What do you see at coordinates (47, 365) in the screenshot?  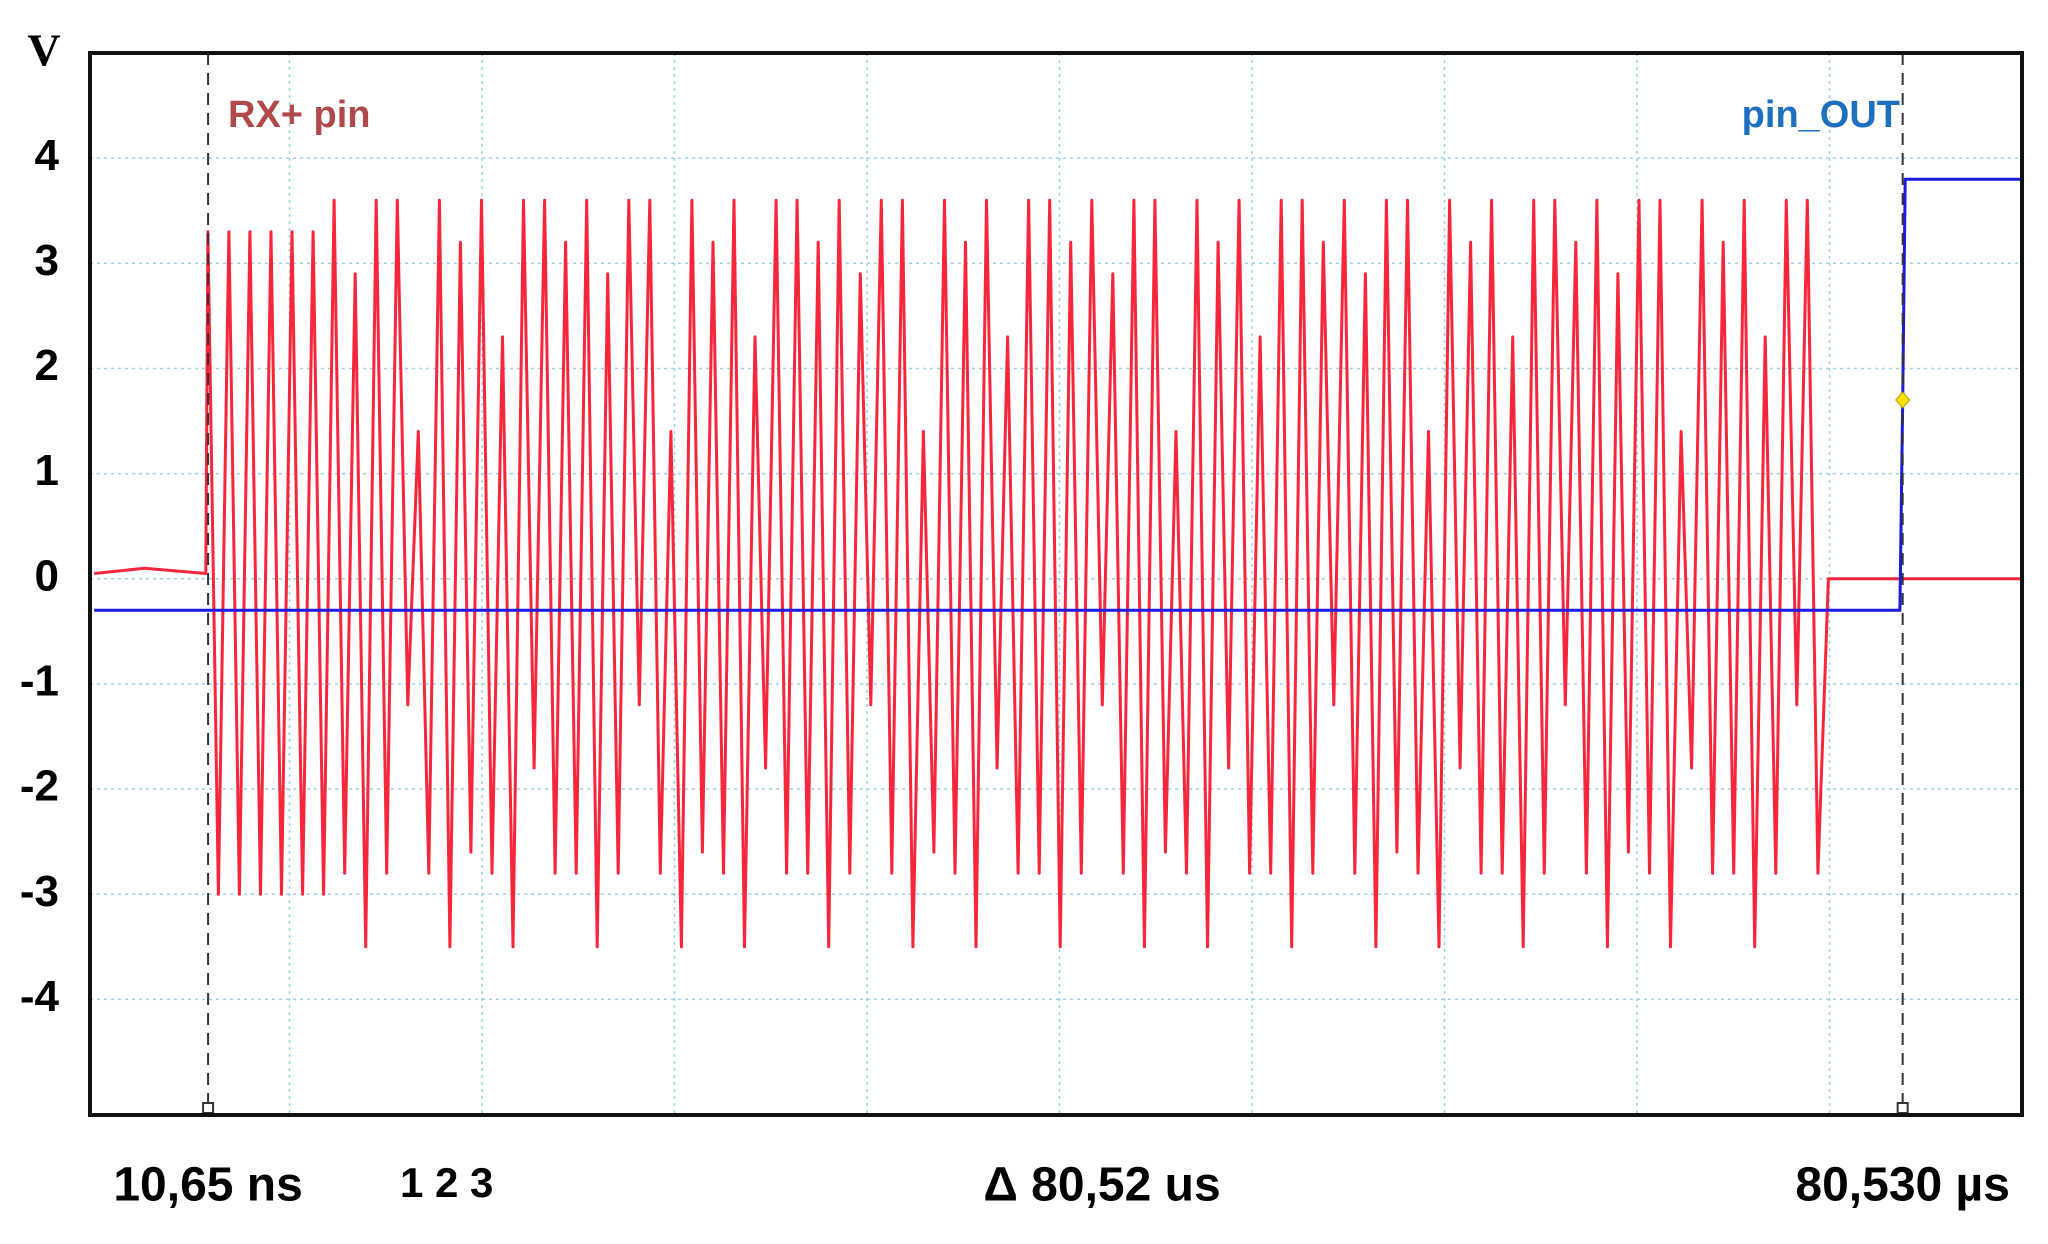 I see `y-tick-label: 2` at bounding box center [47, 365].